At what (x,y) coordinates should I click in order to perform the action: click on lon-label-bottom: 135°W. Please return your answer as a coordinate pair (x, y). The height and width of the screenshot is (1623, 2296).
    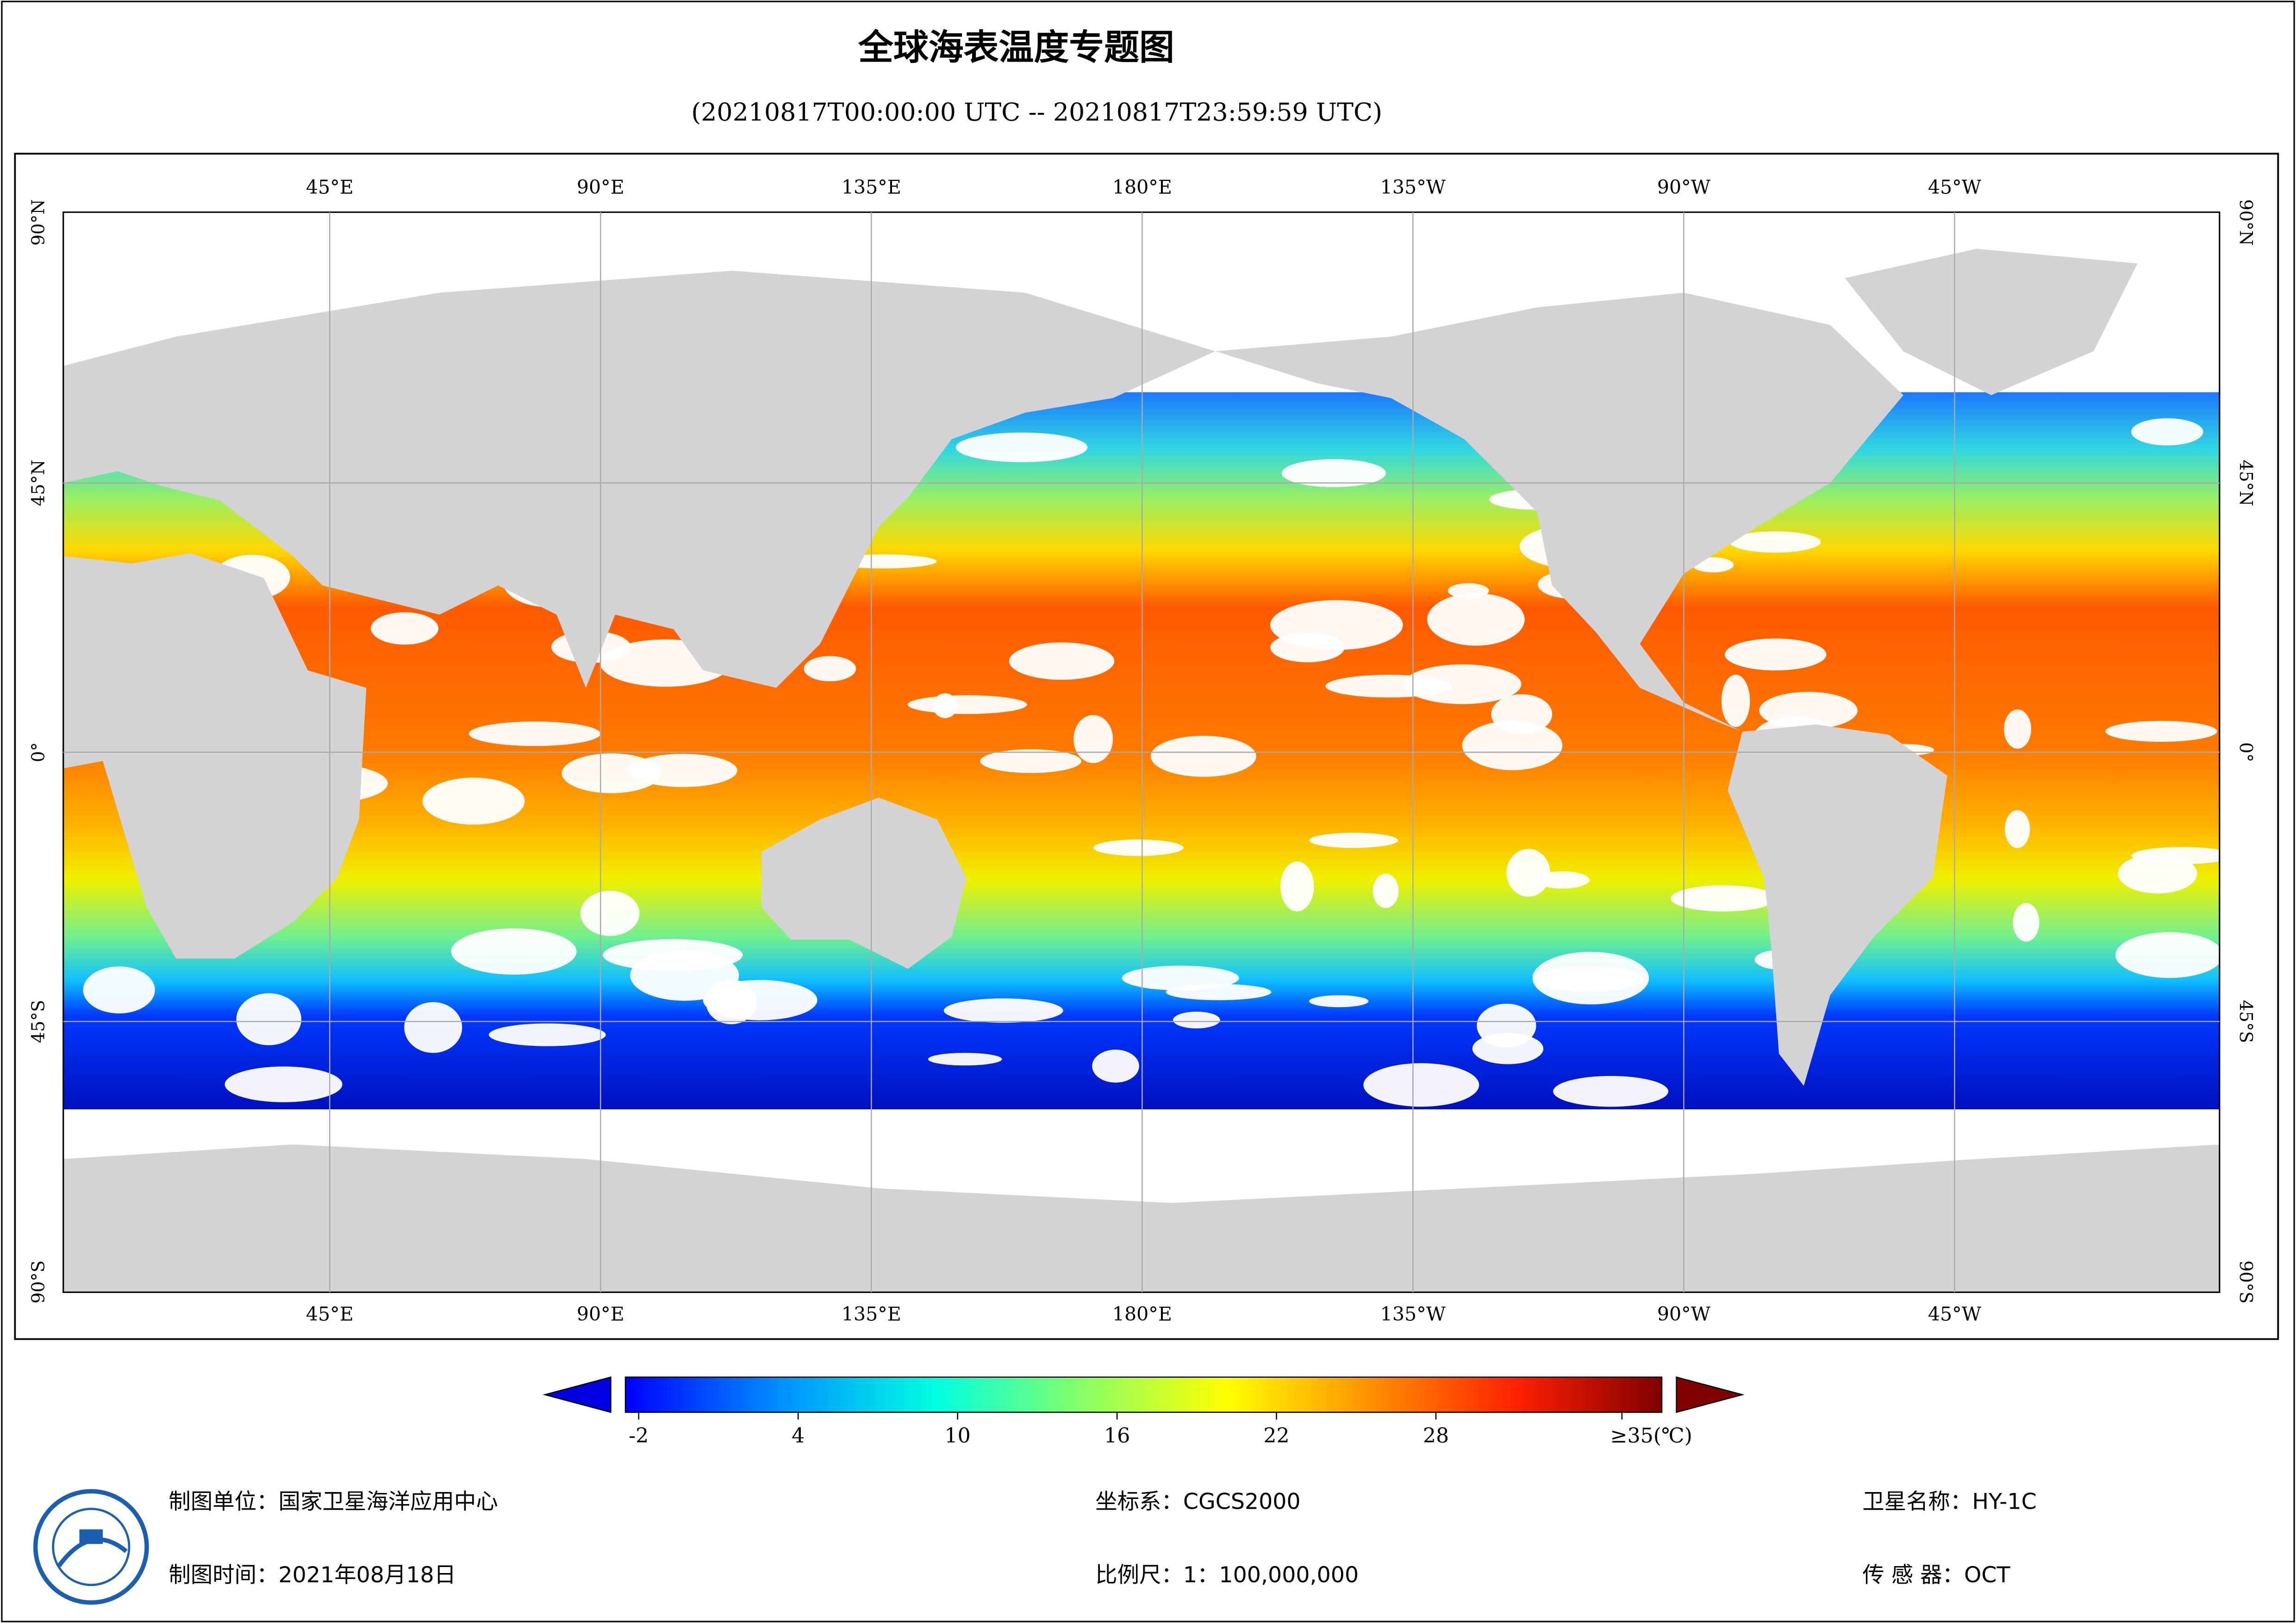
    Looking at the image, I should click on (1413, 1314).